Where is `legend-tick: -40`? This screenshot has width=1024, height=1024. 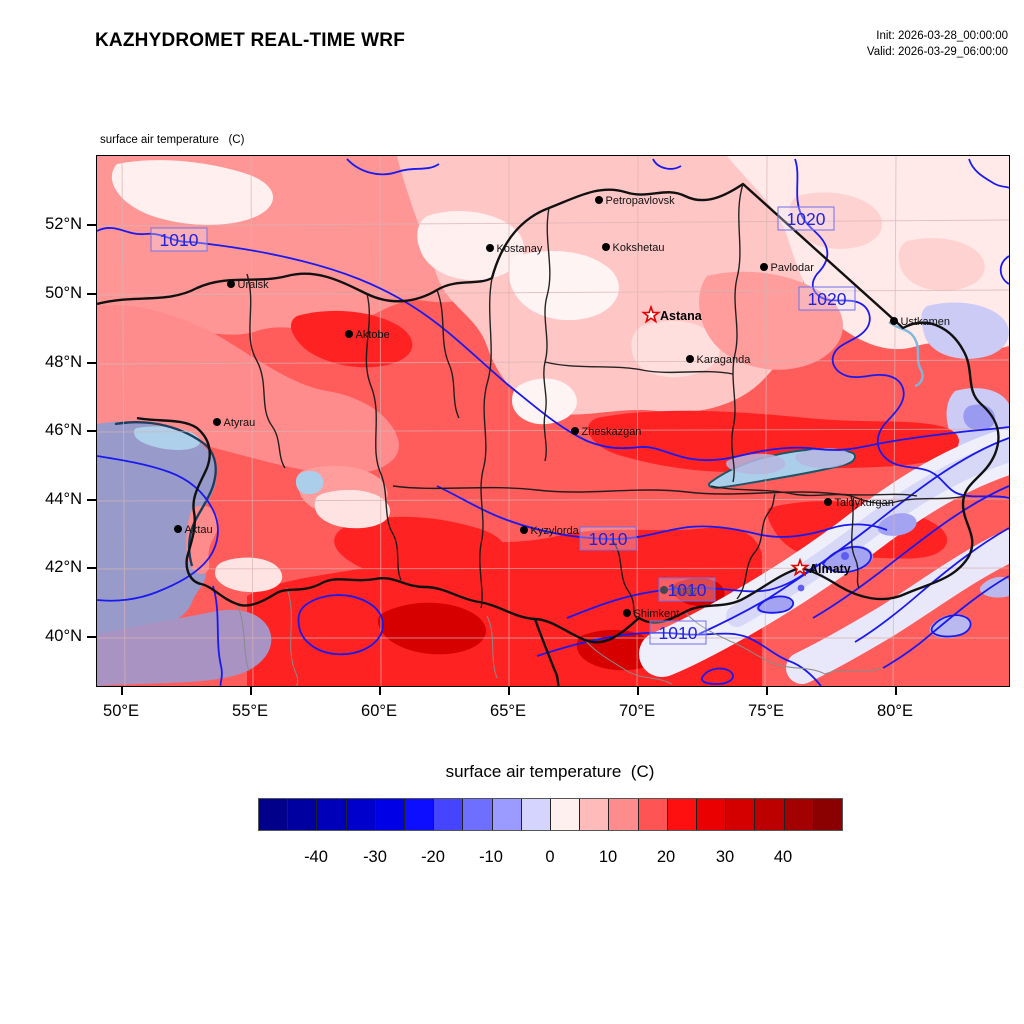 legend-tick: -40 is located at coordinates (316, 857).